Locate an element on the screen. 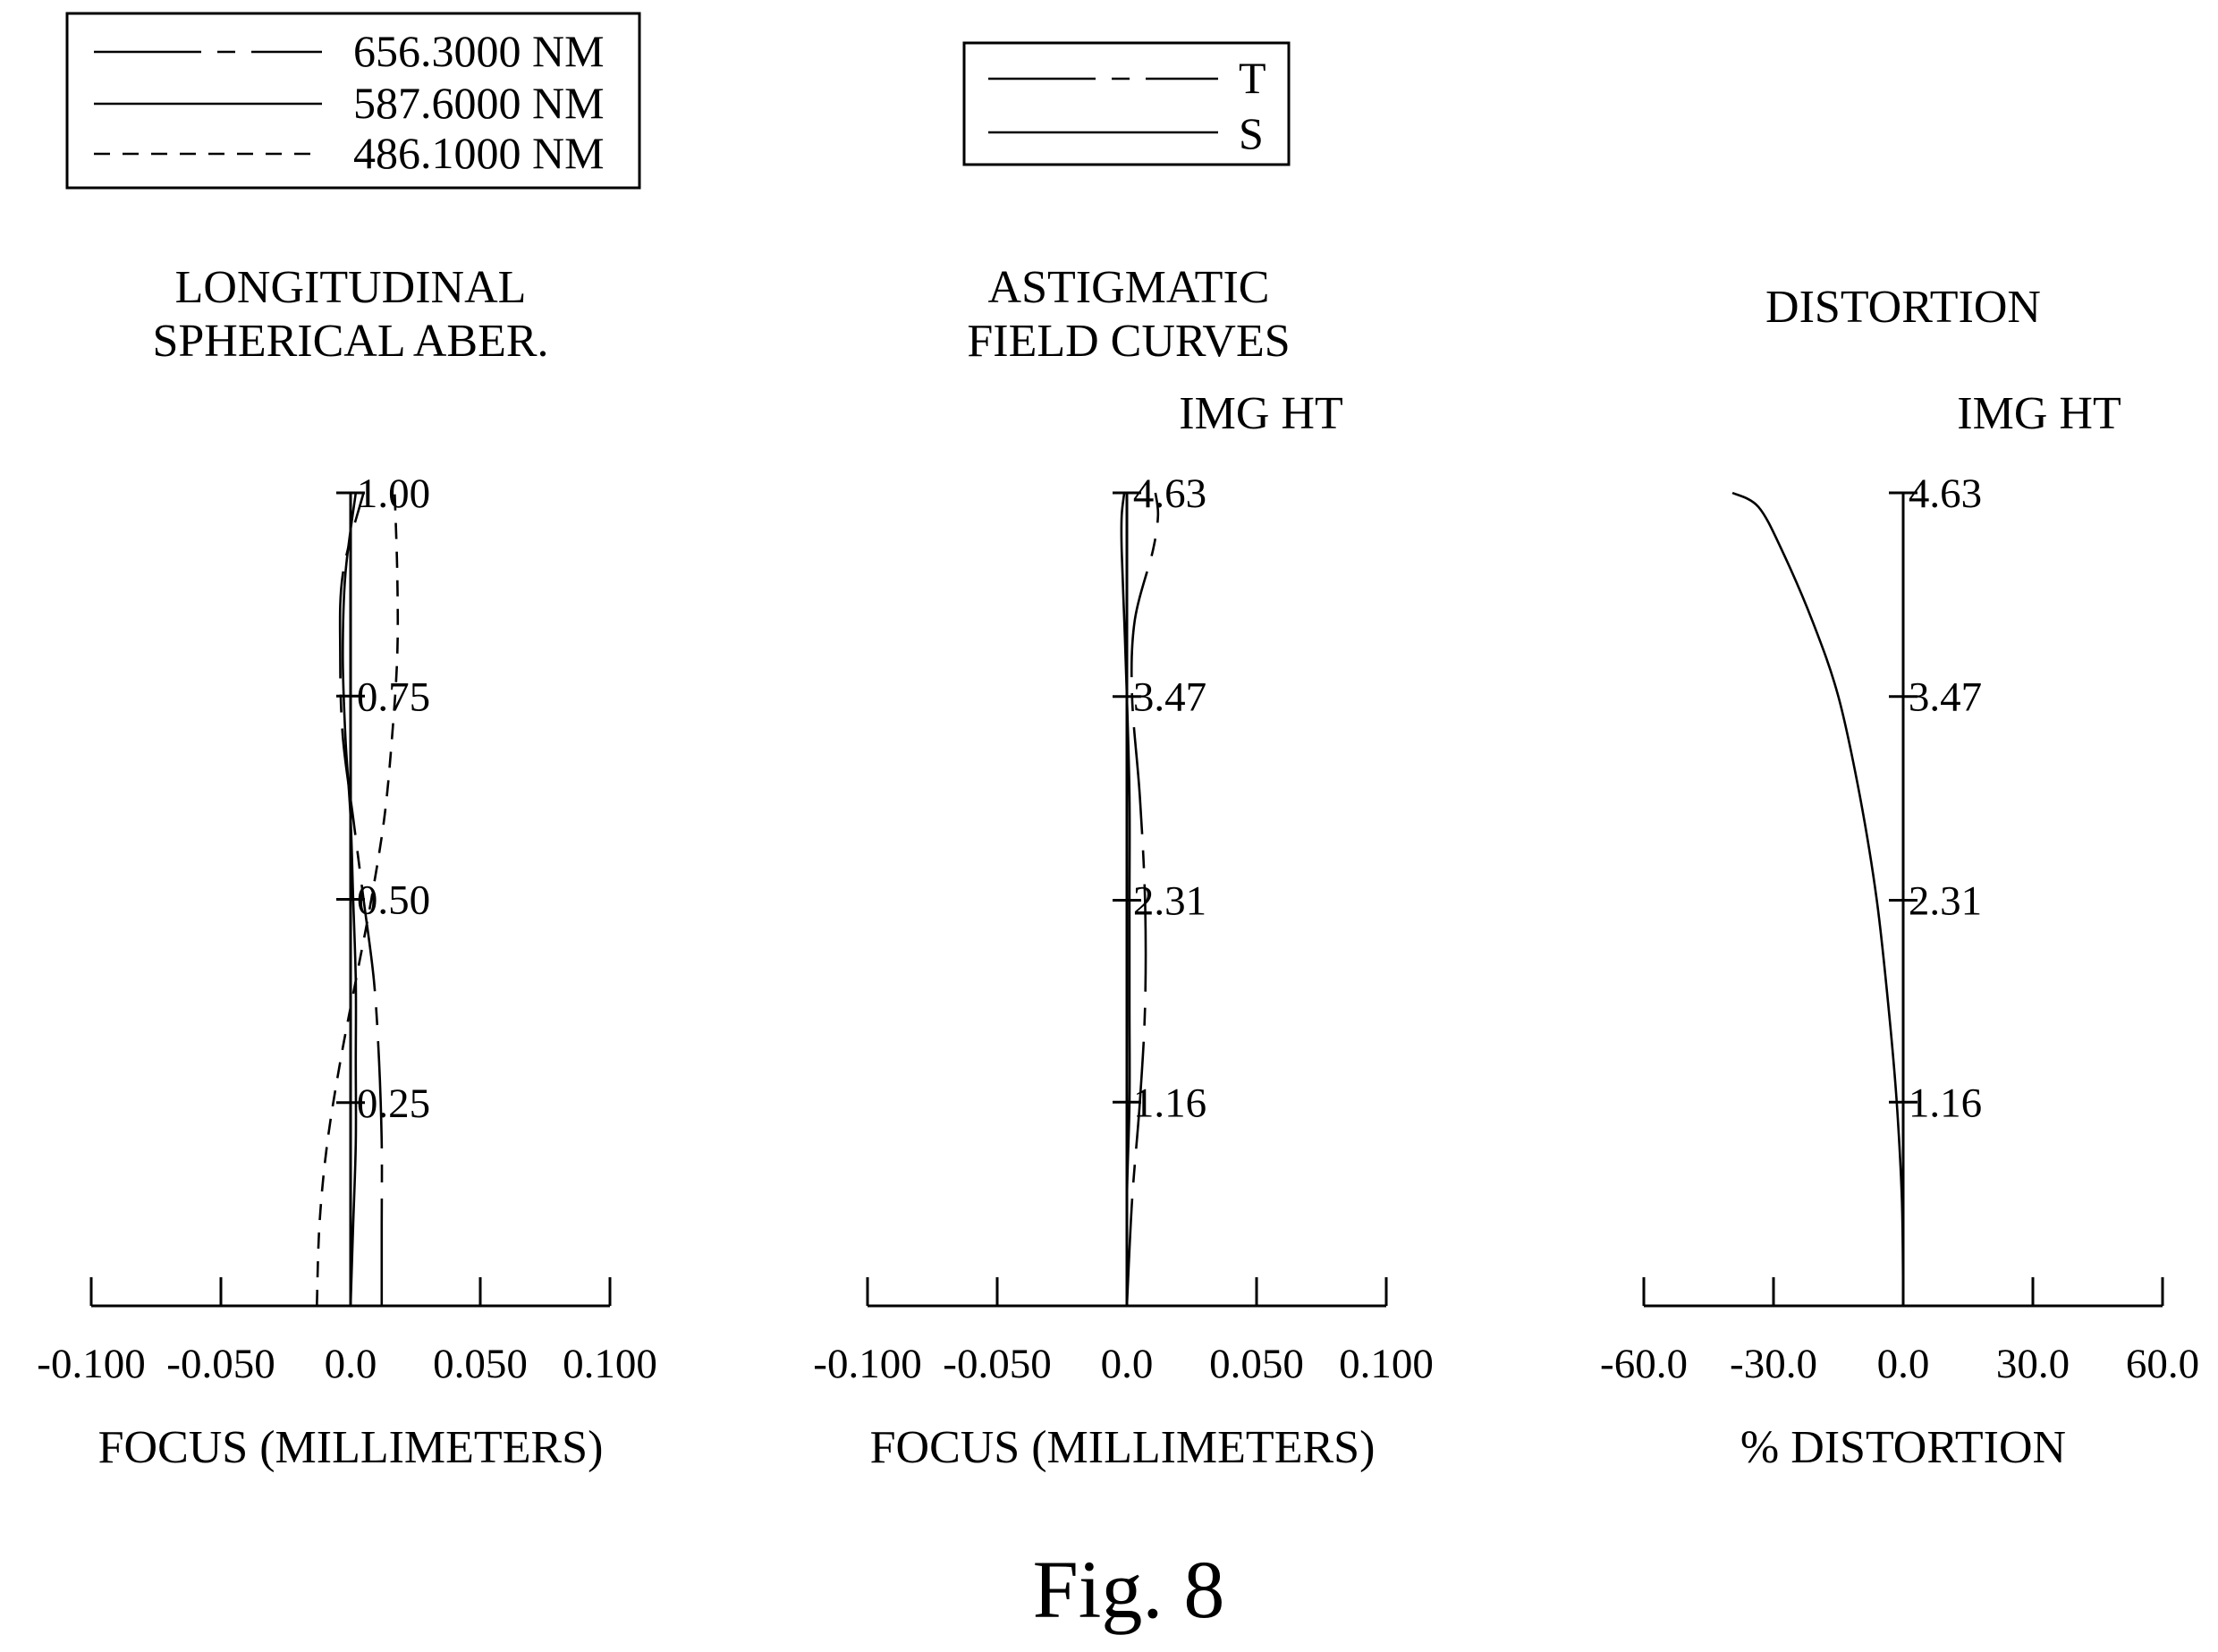  y-tick-label-spherical-1: 0.50 is located at coordinates (394, 901).